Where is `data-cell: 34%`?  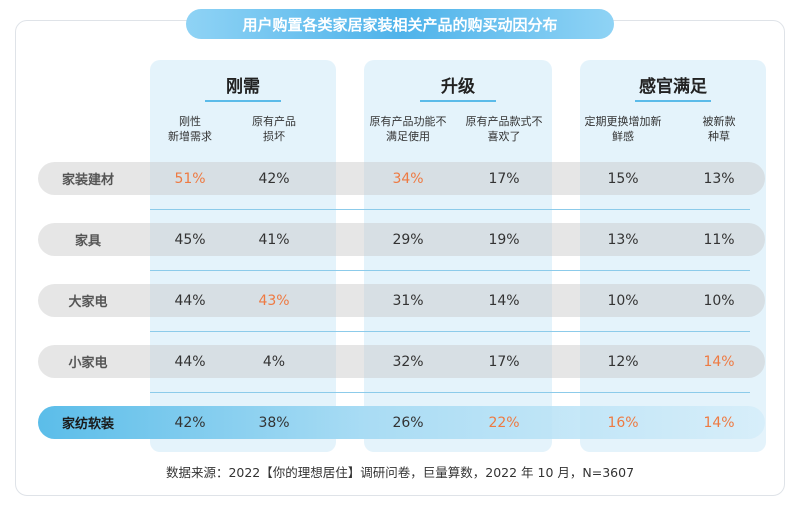 data-cell: 34% is located at coordinates (408, 178).